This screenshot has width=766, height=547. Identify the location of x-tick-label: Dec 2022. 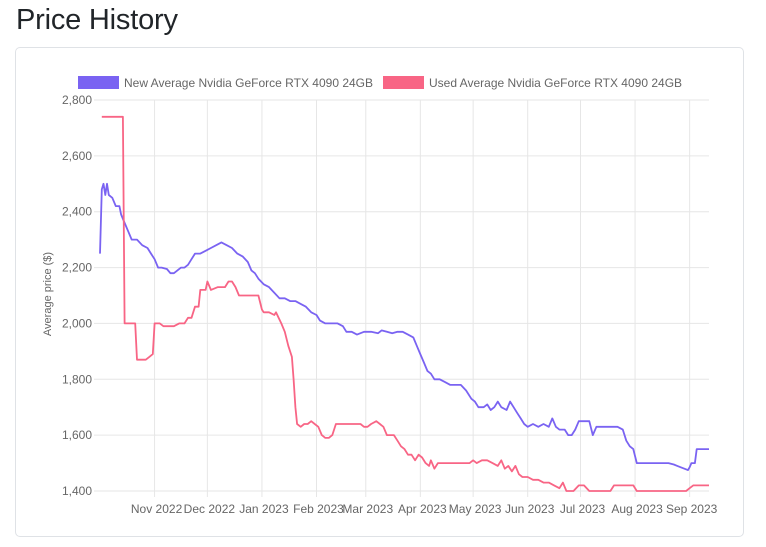
(210, 509).